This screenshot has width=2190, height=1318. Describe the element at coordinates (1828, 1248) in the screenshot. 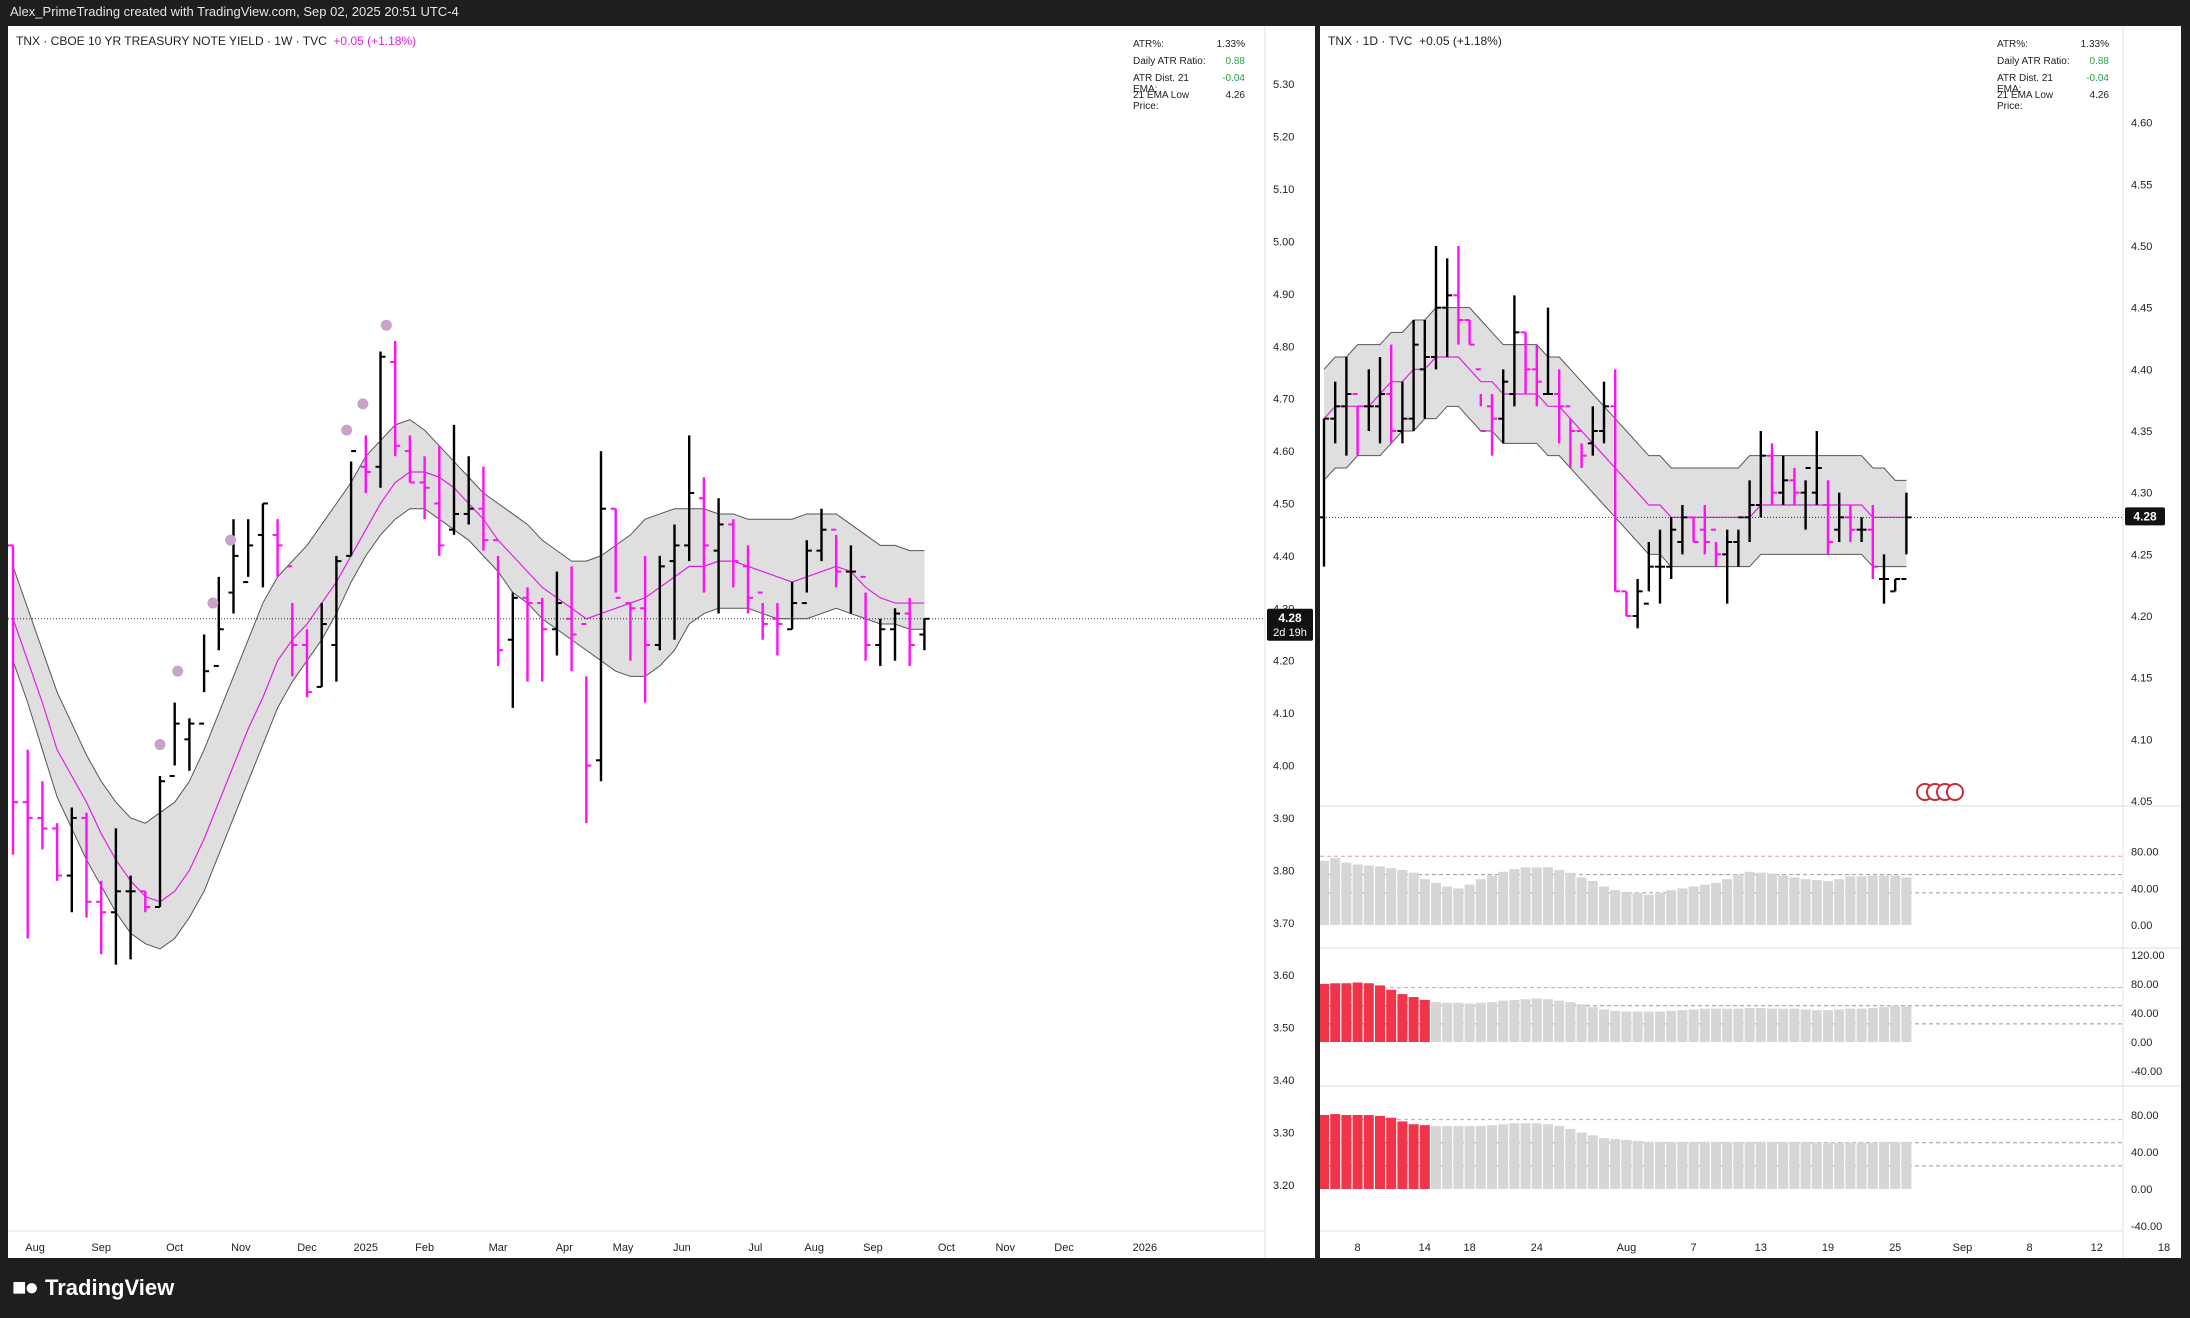

I see `daily-x-tick-label: 19` at that location.